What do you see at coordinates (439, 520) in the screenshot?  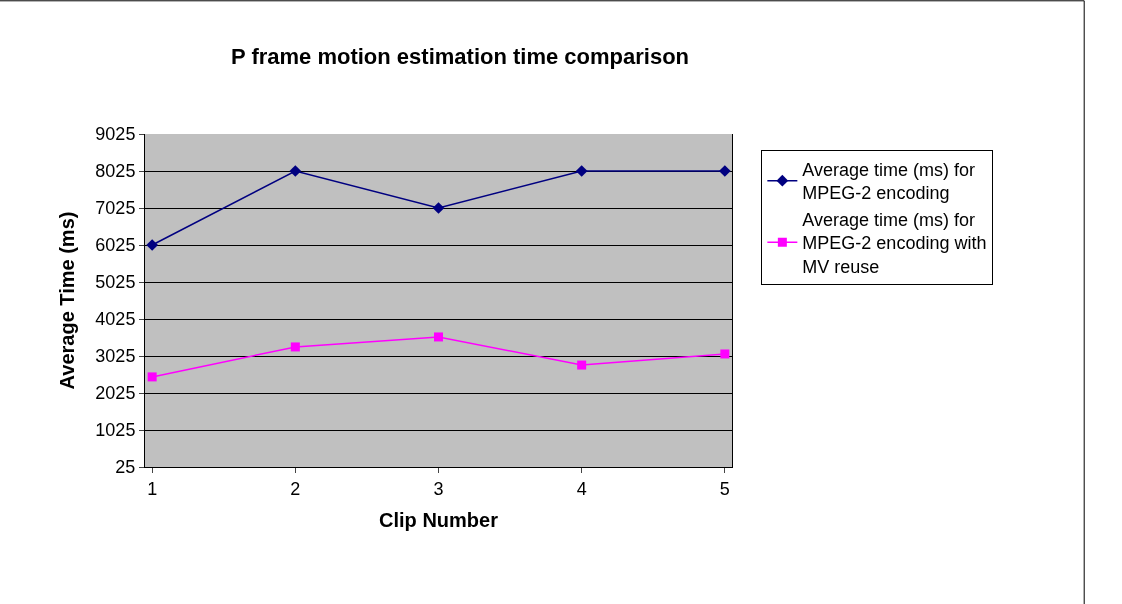 I see `x-axis-title: Clip Number` at bounding box center [439, 520].